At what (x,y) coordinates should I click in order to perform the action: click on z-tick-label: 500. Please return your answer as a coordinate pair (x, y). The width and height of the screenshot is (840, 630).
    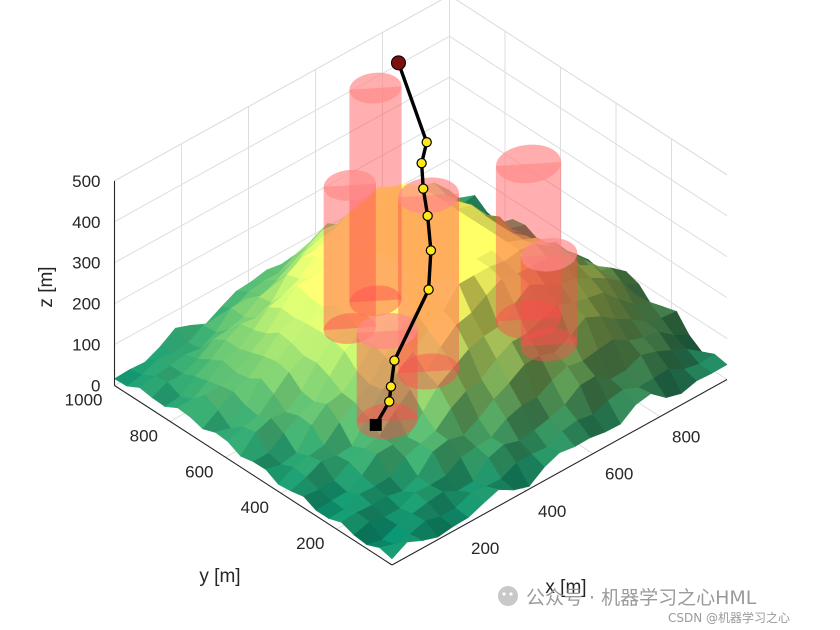
    Looking at the image, I should click on (86, 181).